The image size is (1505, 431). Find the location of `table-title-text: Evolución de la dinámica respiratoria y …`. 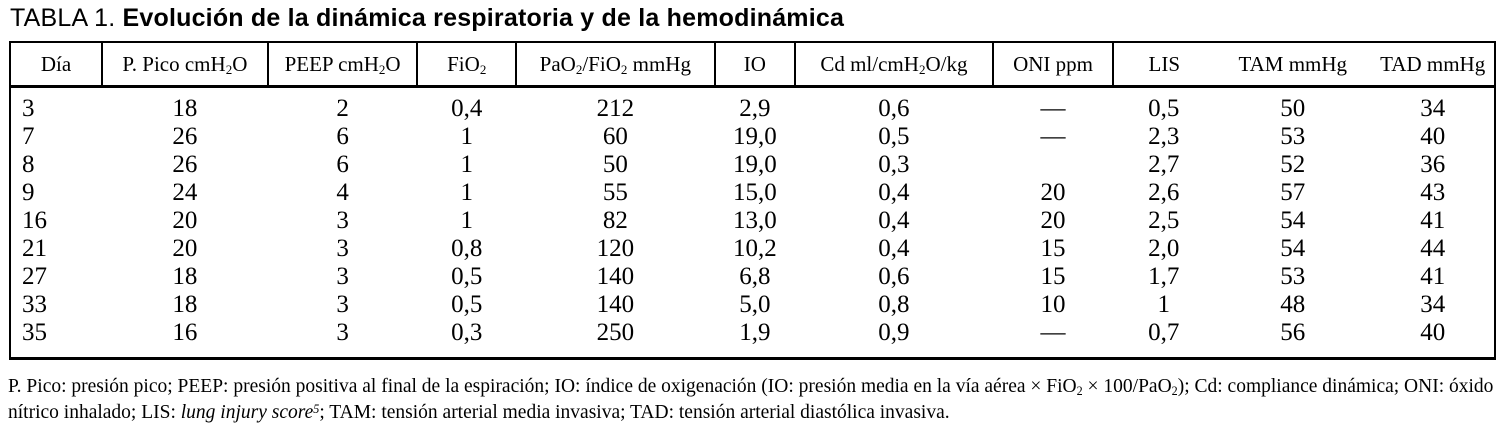

table-title-text: Evolución de la dinámica respiratoria y … is located at coordinates (483, 18).